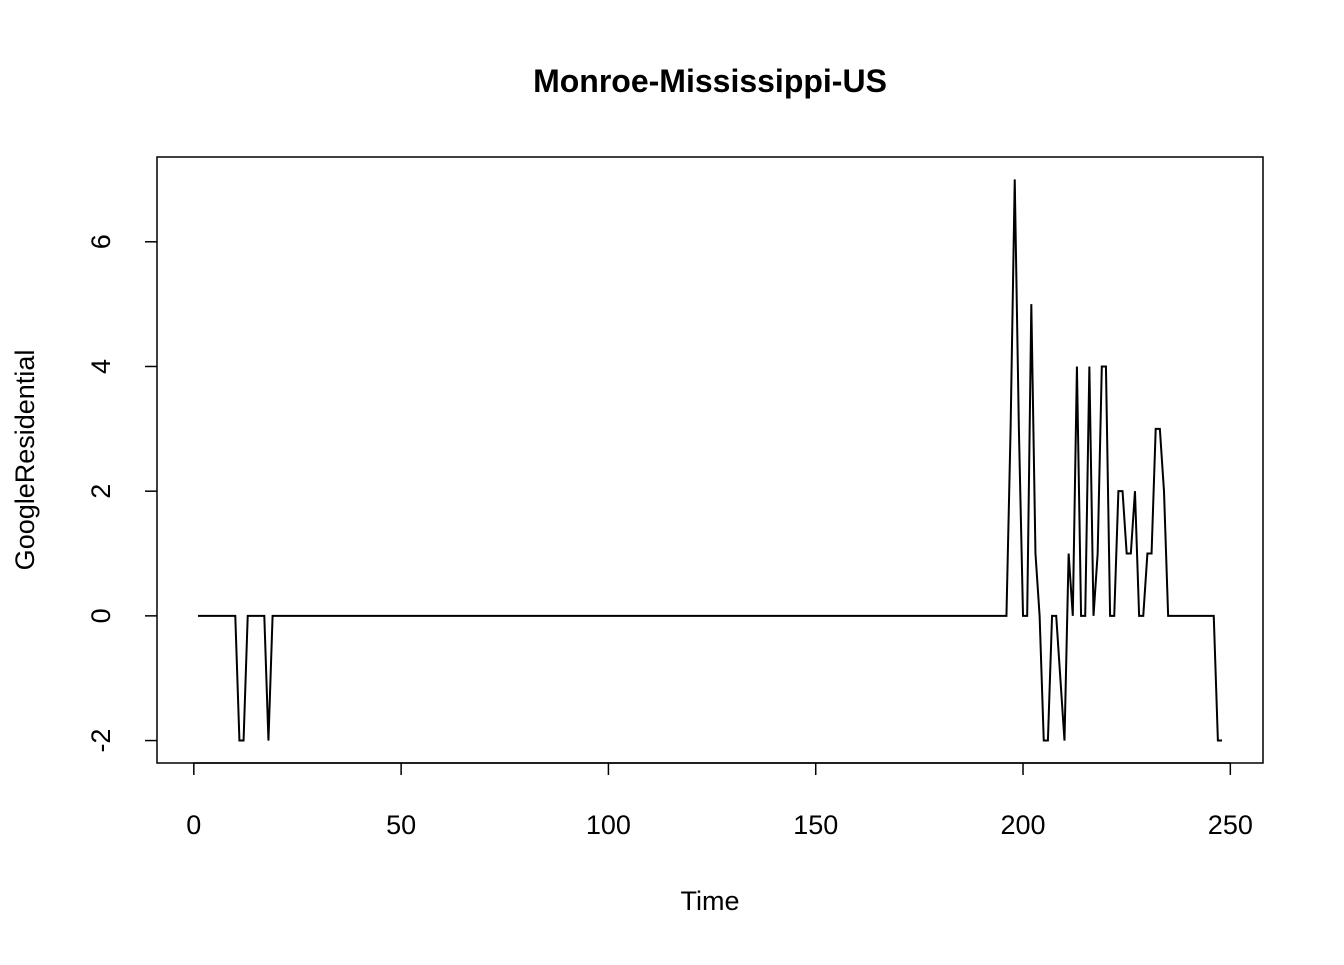  I want to click on x-tick-label: 50, so click(401, 825).